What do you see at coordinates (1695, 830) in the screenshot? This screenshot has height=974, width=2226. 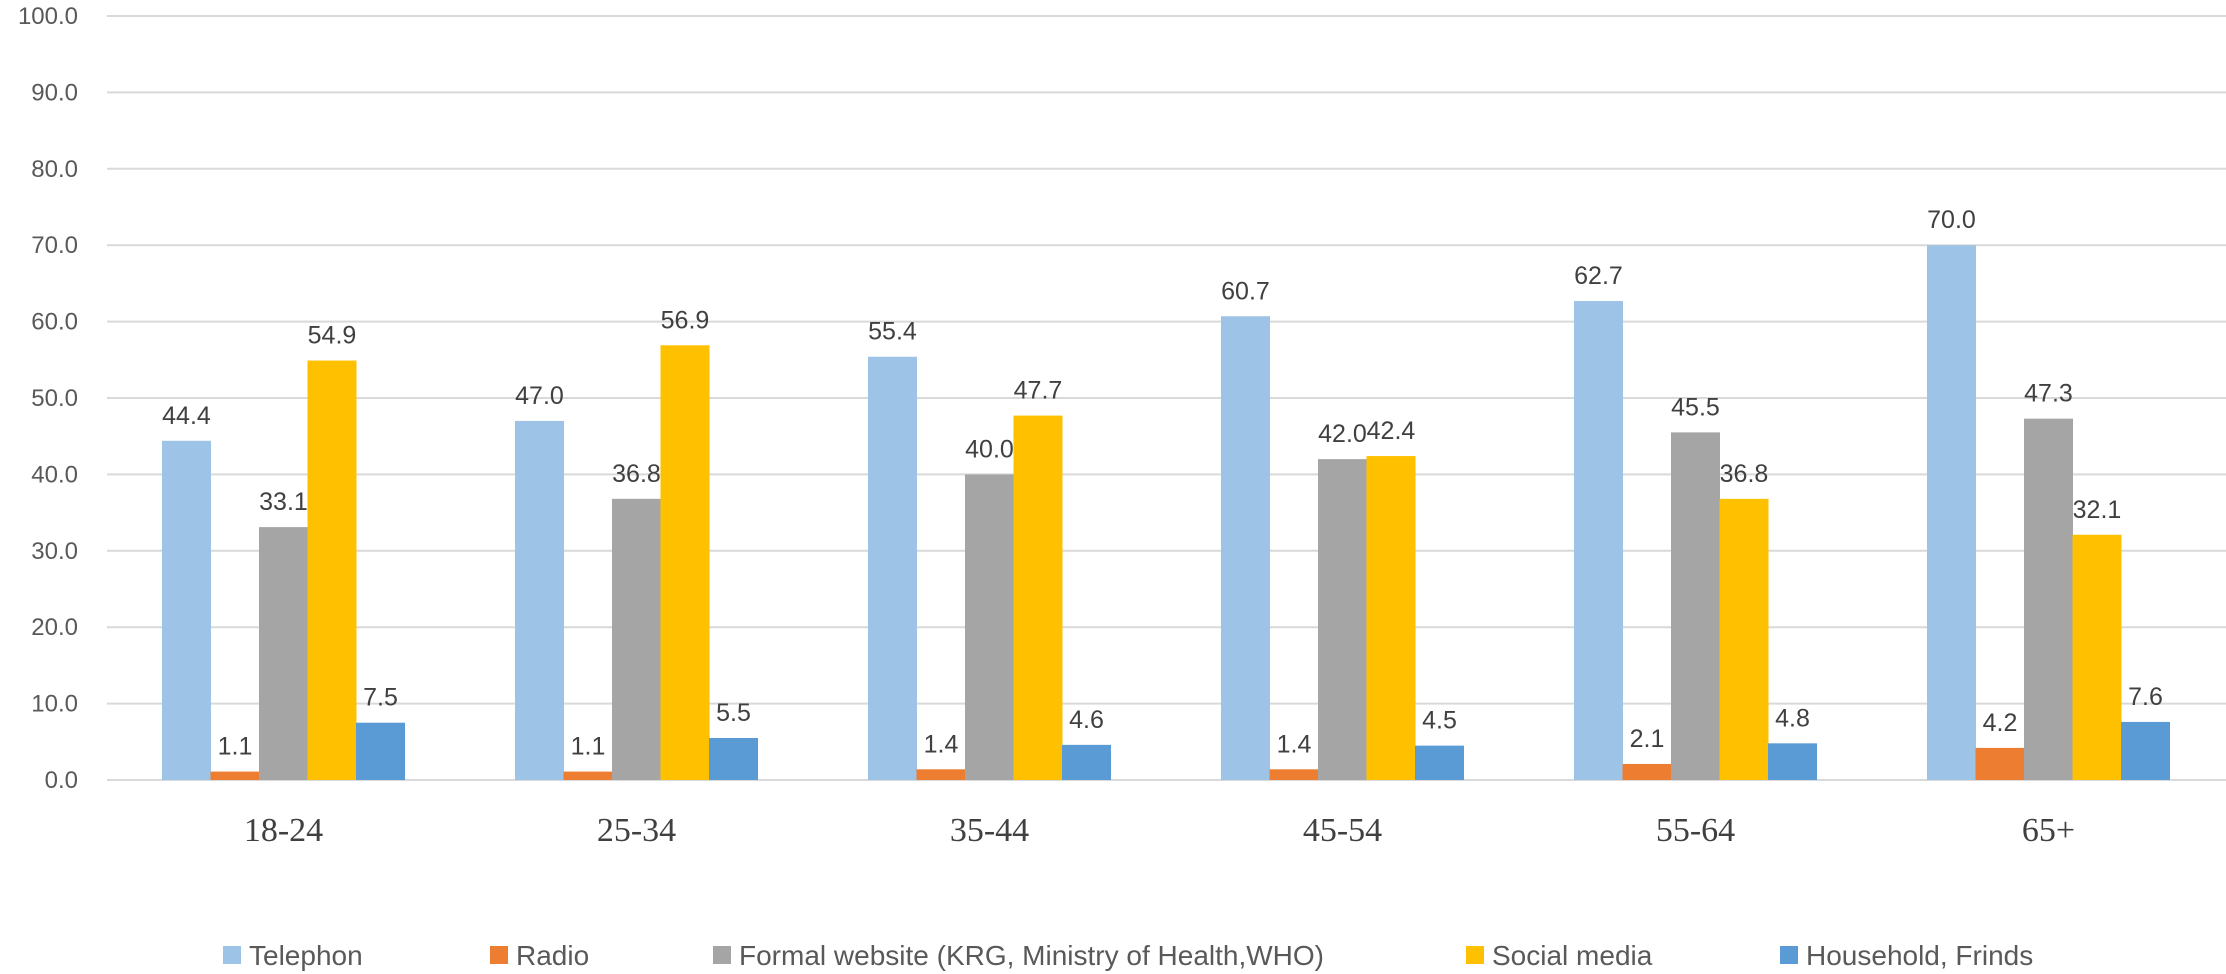 I see `category-label: 55-64` at bounding box center [1695, 830].